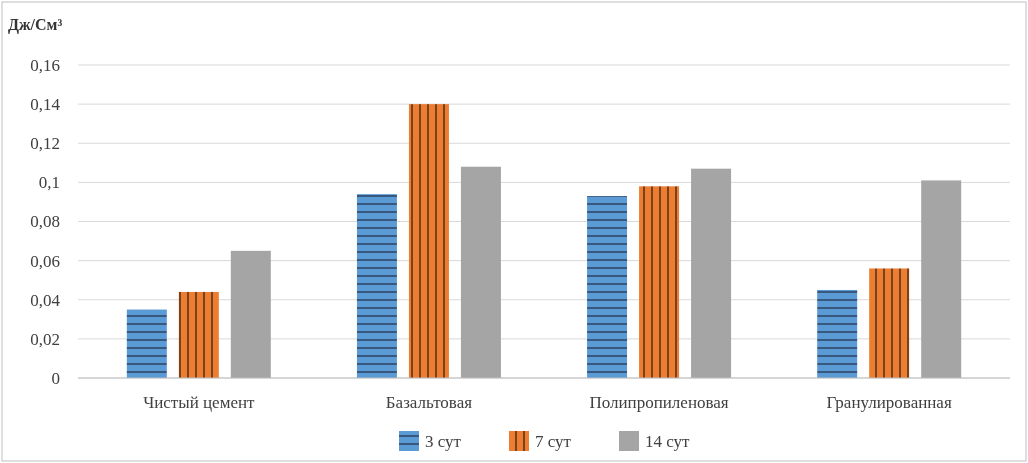  What do you see at coordinates (55, 378) in the screenshot?
I see `y-tick-label: 0` at bounding box center [55, 378].